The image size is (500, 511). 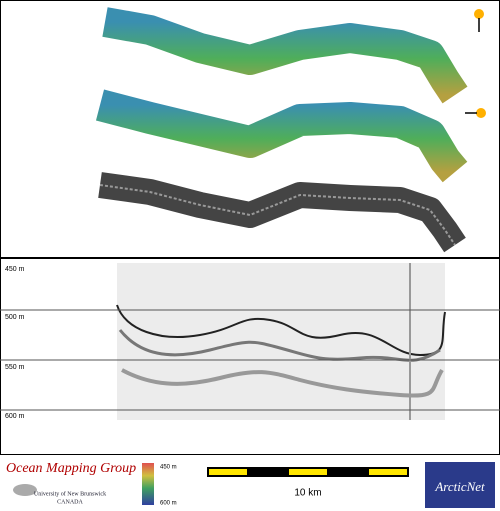 I want to click on swath-centerline, so click(x=277, y=215).